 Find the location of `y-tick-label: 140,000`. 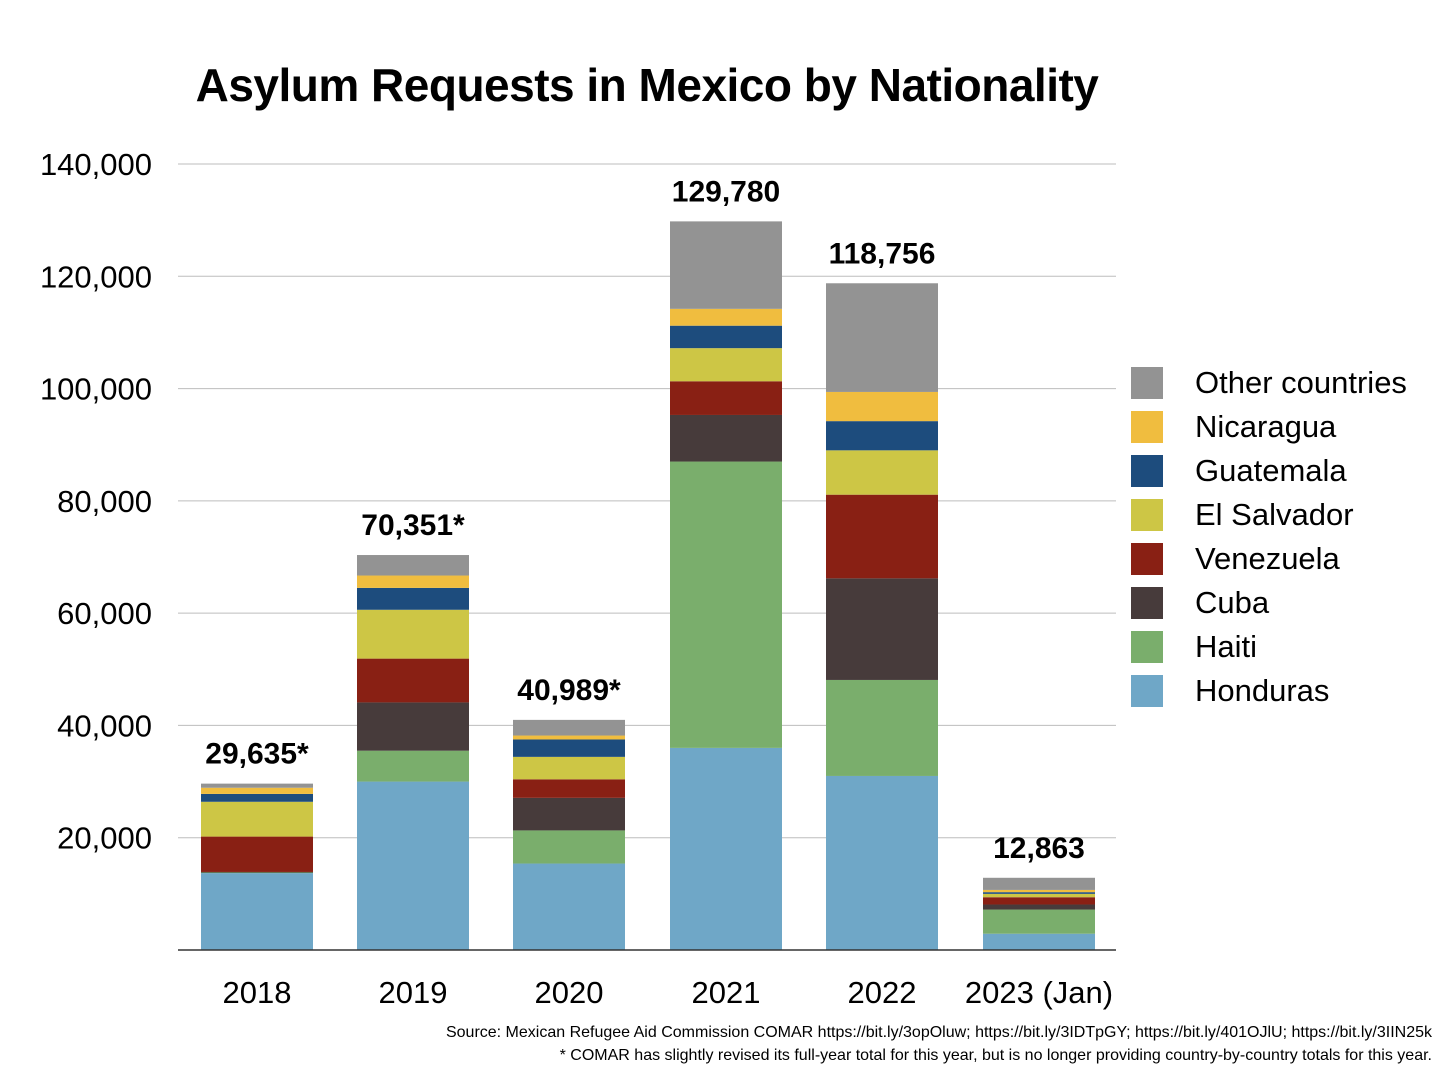

y-tick-label: 140,000 is located at coordinates (96, 164).